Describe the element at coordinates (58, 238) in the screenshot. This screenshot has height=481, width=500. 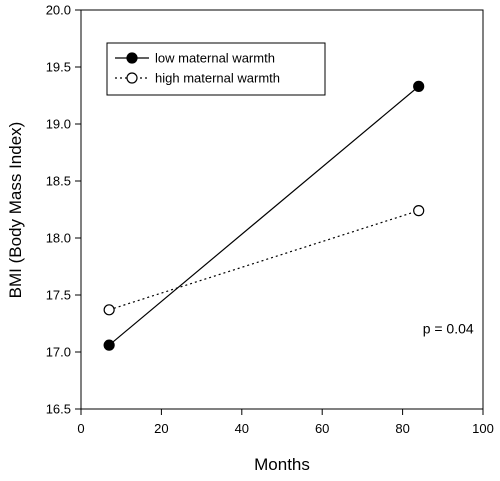
I see `y-tick-label: 18.0` at that location.